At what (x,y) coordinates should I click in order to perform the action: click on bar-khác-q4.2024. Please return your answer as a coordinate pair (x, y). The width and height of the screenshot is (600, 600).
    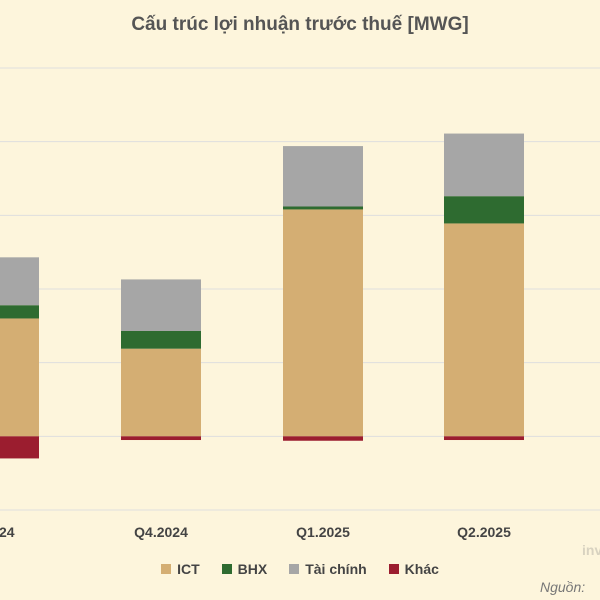
    Looking at the image, I should click on (161, 438).